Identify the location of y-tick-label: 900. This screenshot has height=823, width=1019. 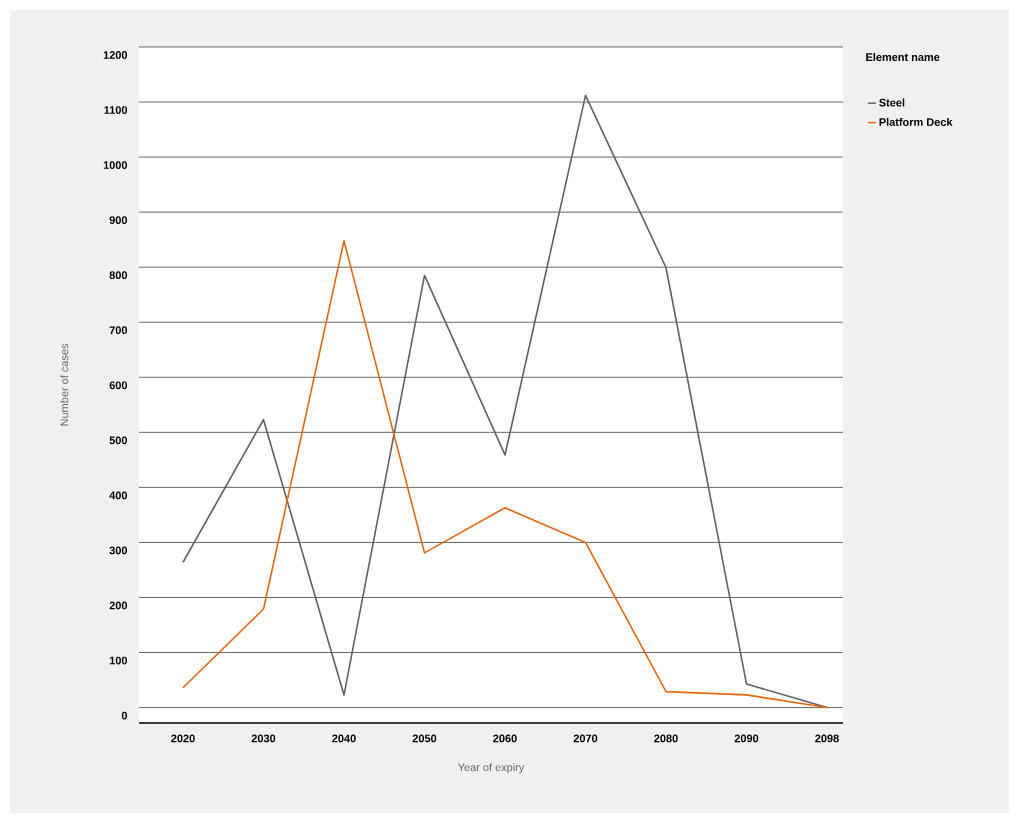
(118, 220).